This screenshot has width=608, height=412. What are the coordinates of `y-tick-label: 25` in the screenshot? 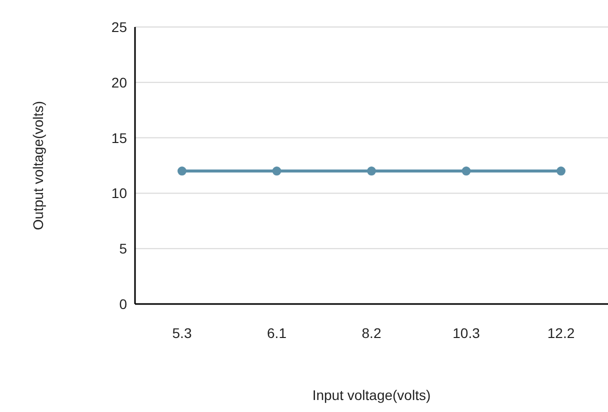 It's located at (119, 26).